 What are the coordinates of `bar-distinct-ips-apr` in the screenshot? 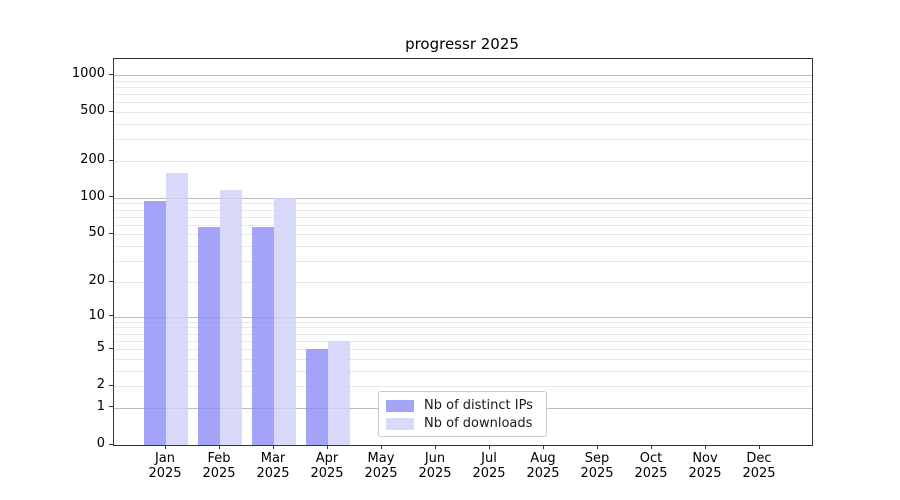 It's located at (317, 397).